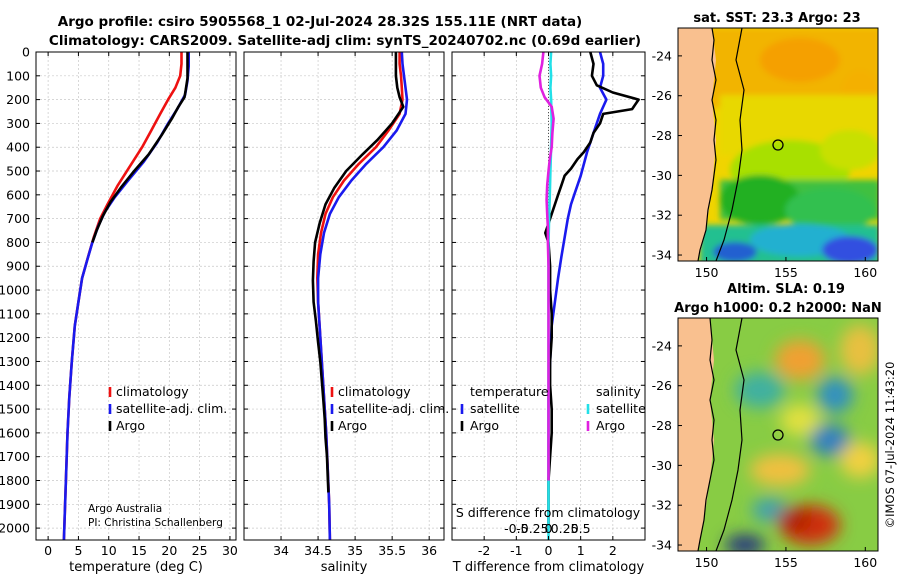  What do you see at coordinates (392, 550) in the screenshot?
I see `x-tick-label: 35.5` at bounding box center [392, 550].